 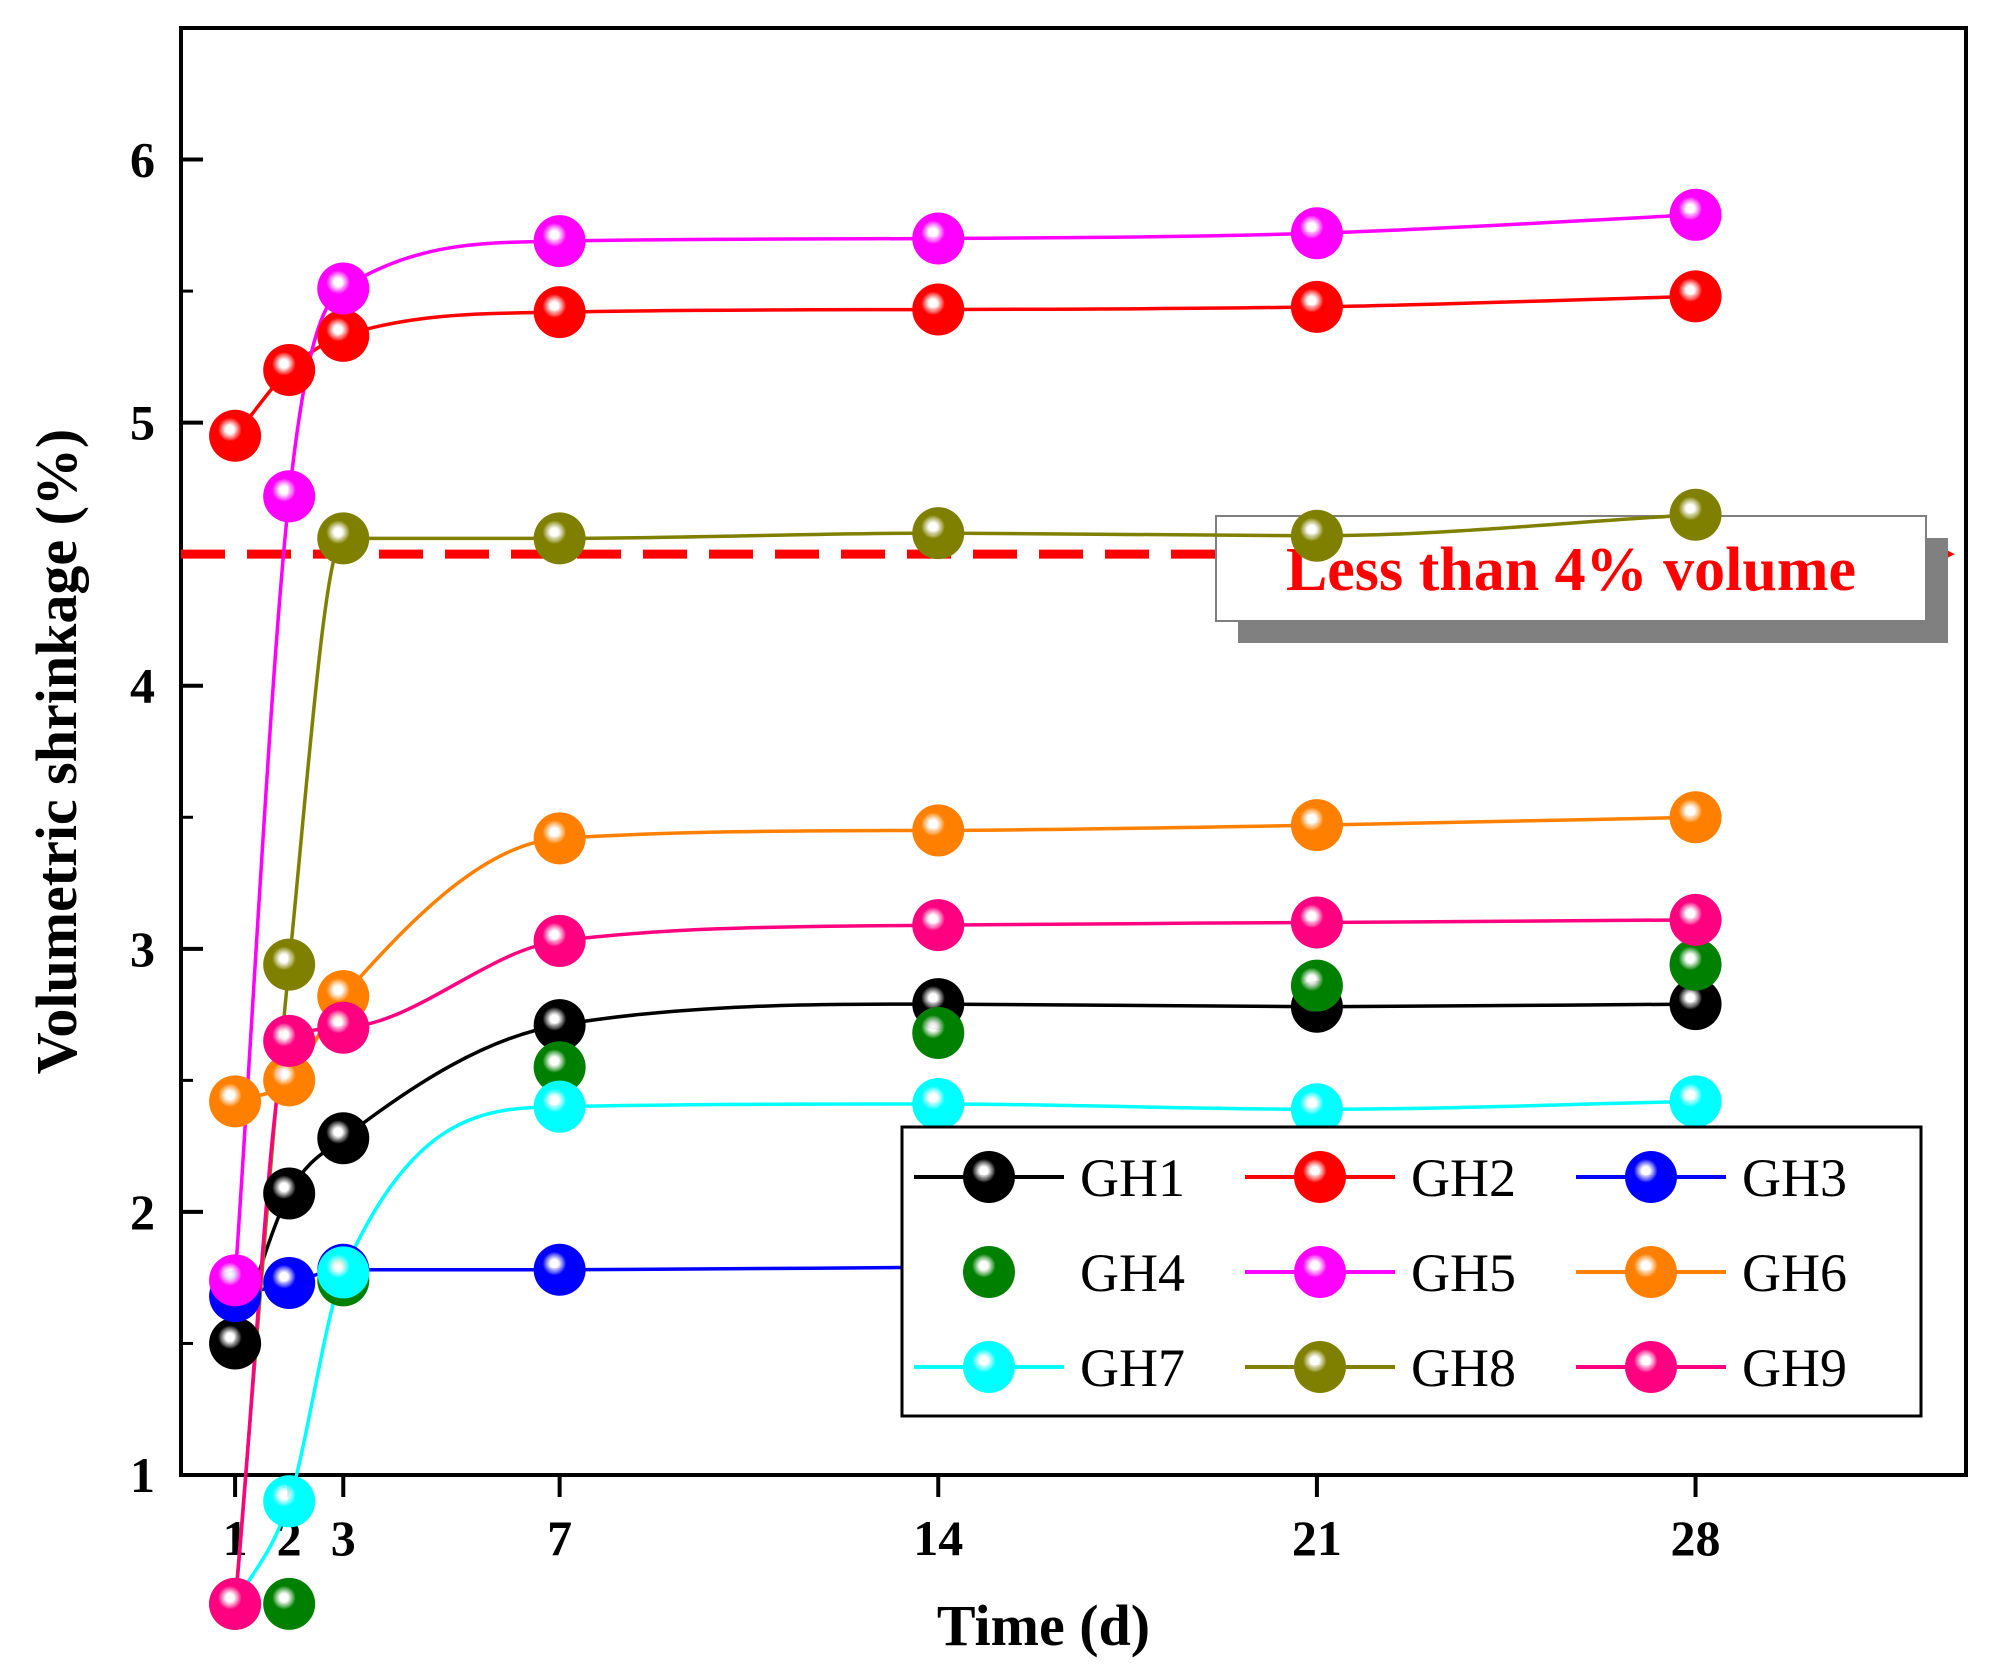 What do you see at coordinates (1132, 1368) in the screenshot?
I see `legend-label: GH7` at bounding box center [1132, 1368].